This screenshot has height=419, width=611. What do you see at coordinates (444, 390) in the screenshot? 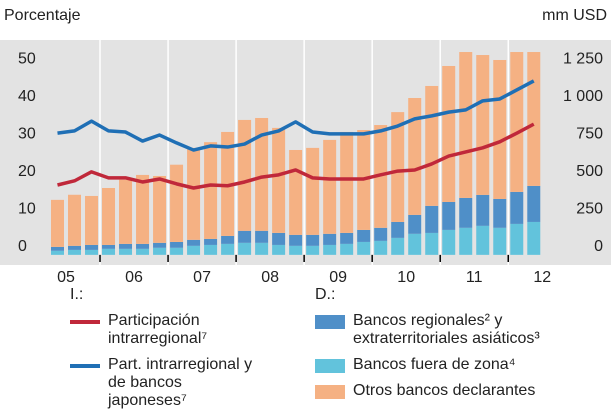
I see `legend-label: Otros bancos declarantes` at bounding box center [444, 390].